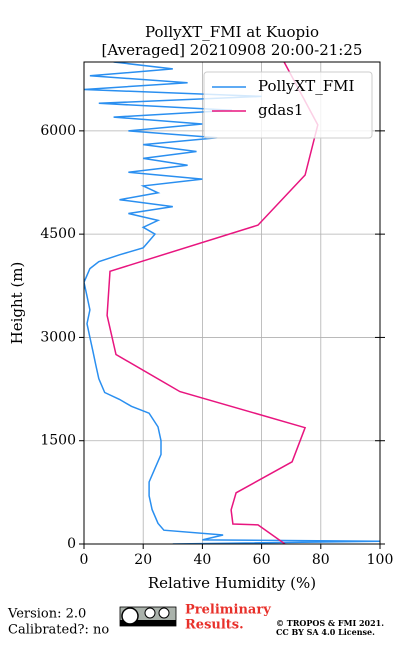 This screenshot has width=400, height=645. What do you see at coordinates (58, 234) in the screenshot?
I see `y-tick-label: 4500` at bounding box center [58, 234].